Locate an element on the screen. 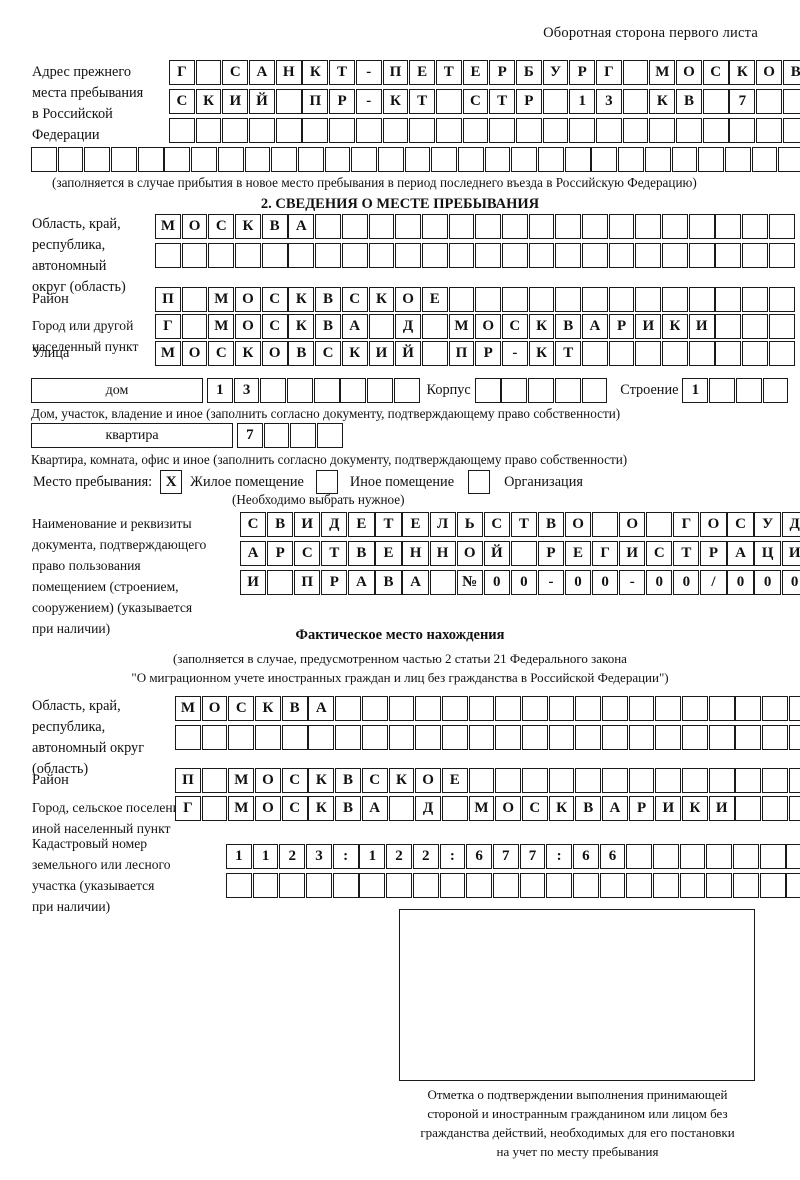 Image resolution: width=800 pixels, height=1180 pixels. char-cell: Д is located at coordinates (428, 808).